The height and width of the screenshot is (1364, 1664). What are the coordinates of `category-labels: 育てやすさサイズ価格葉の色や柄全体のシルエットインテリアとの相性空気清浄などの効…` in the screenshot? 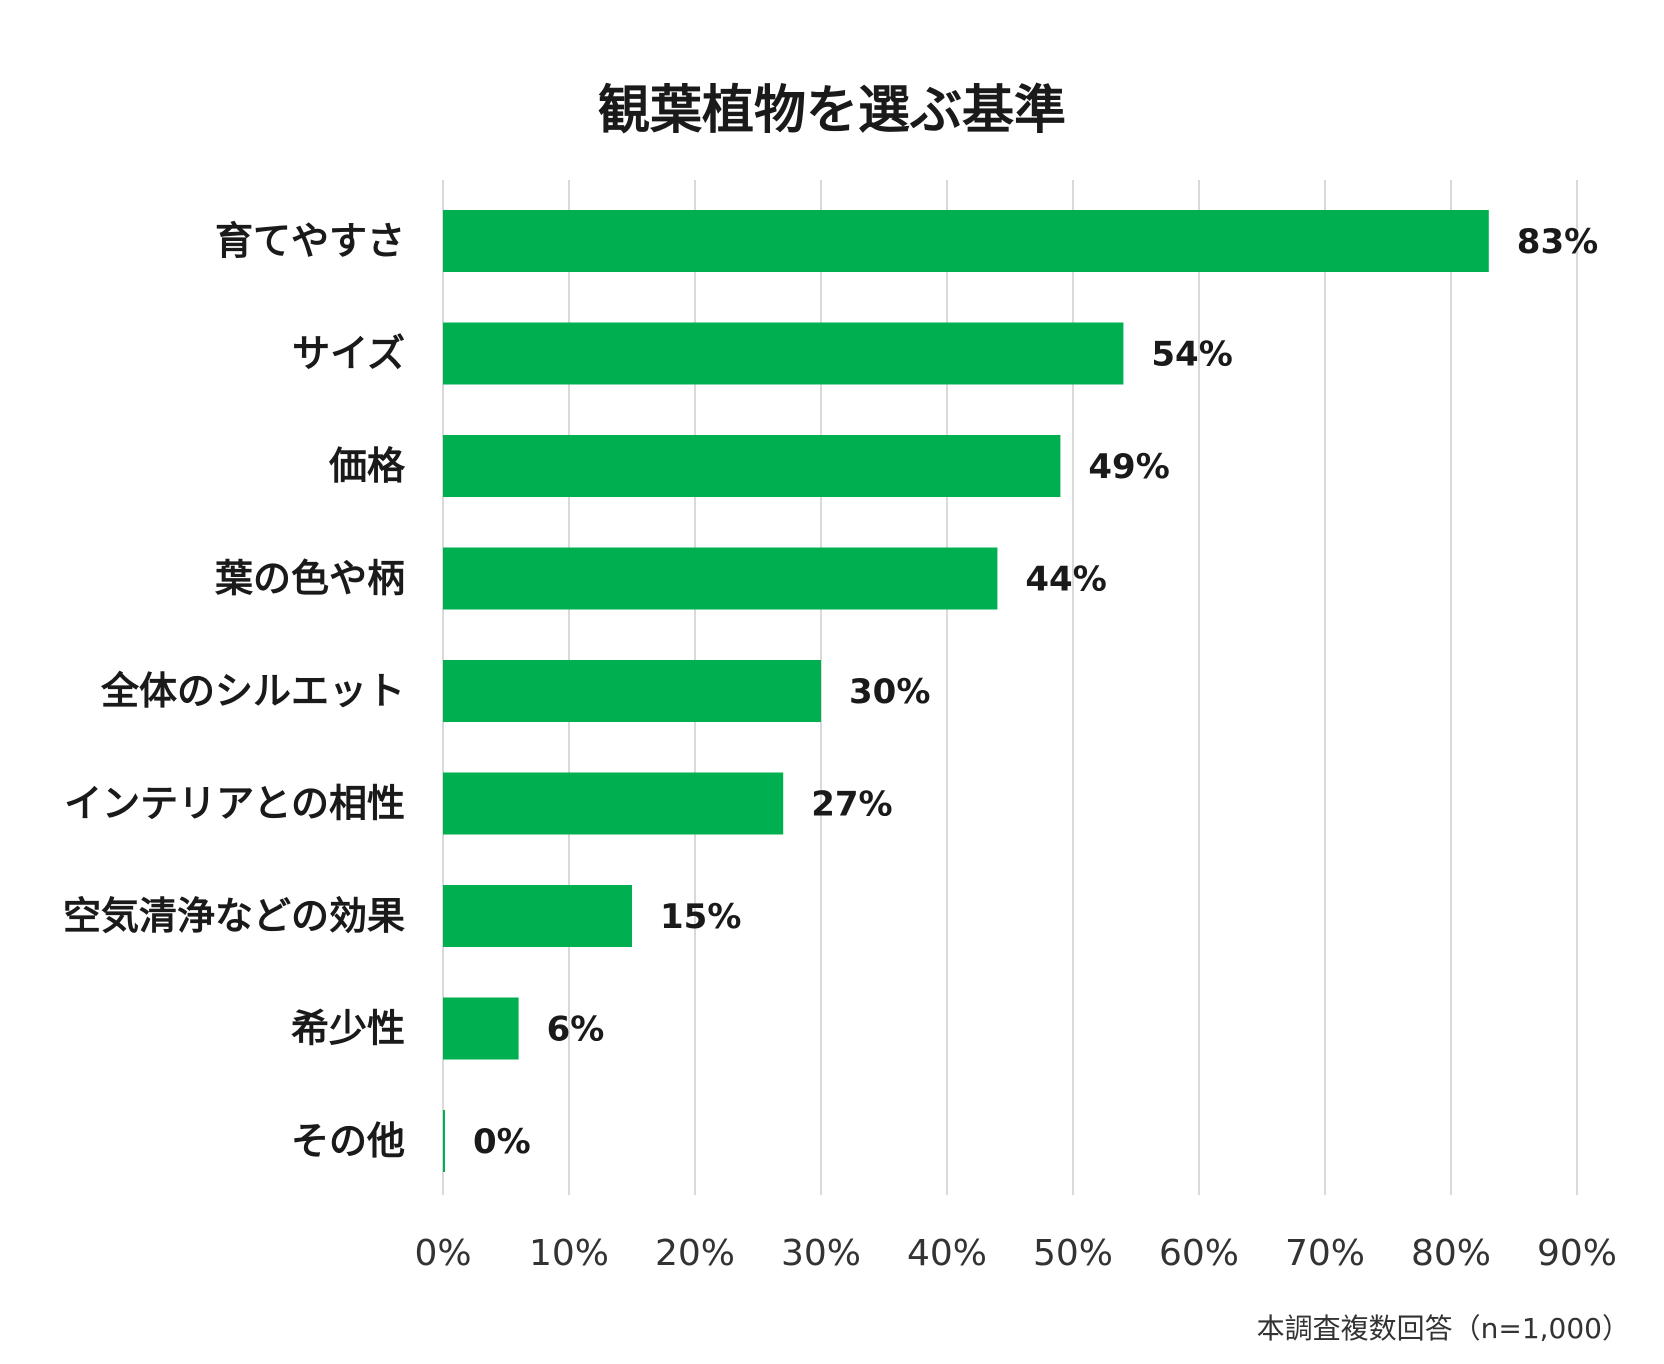 It's located at (234, 691).